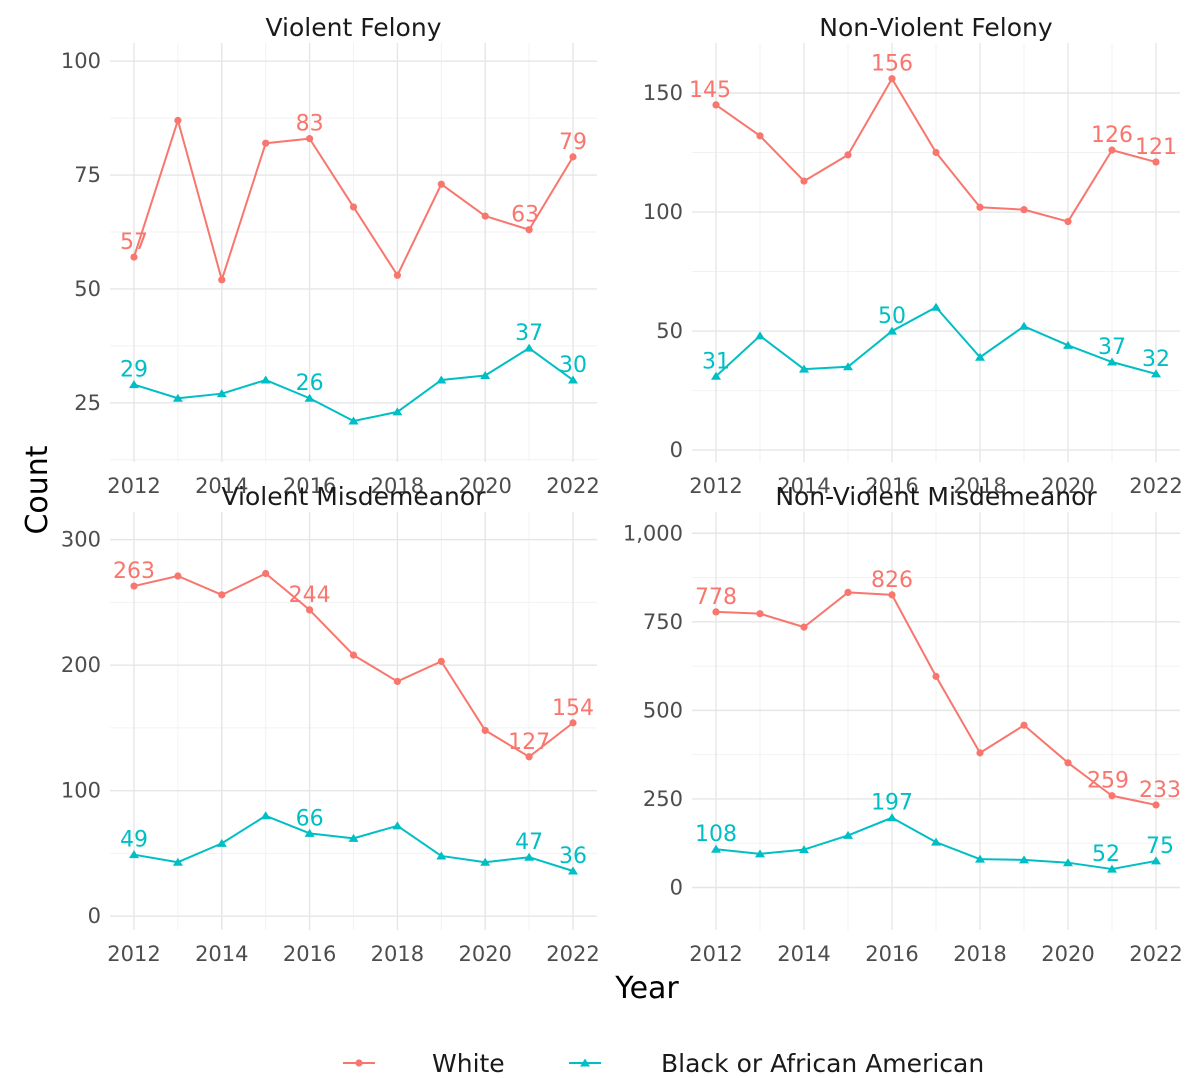  What do you see at coordinates (529, 333) in the screenshot?
I see `data-label: 37` at bounding box center [529, 333].